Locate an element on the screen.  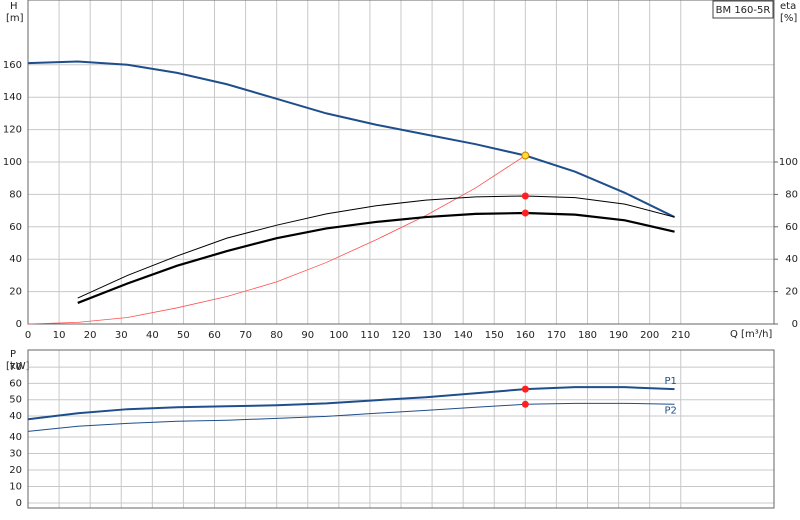
eta-axis-label: eta is located at coordinates (788, 6).